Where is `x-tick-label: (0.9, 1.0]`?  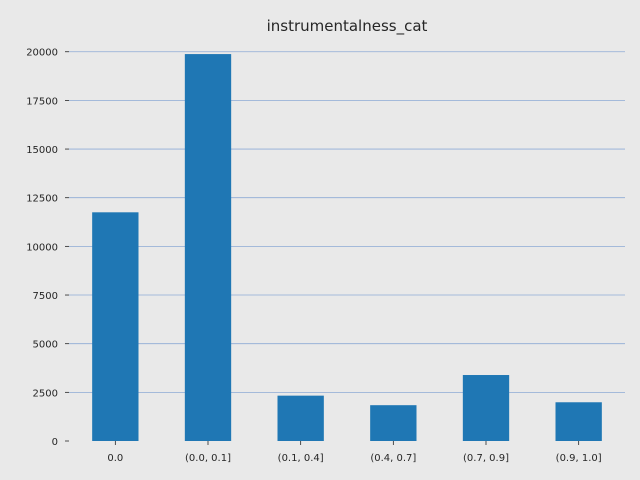 x-tick-label: (0.9, 1.0] is located at coordinates (579, 458).